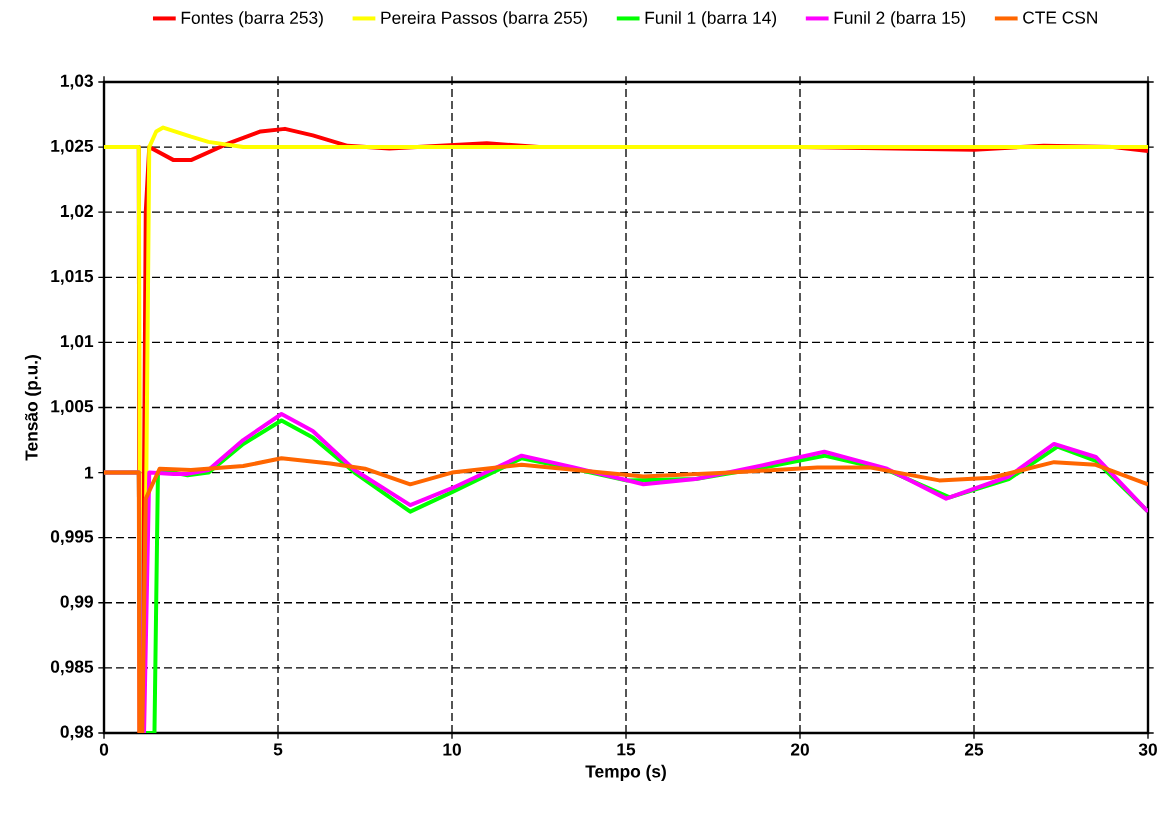 This screenshot has height=827, width=1171. Describe the element at coordinates (72, 277) in the screenshot. I see `y-tick-label: 1,015` at that location.